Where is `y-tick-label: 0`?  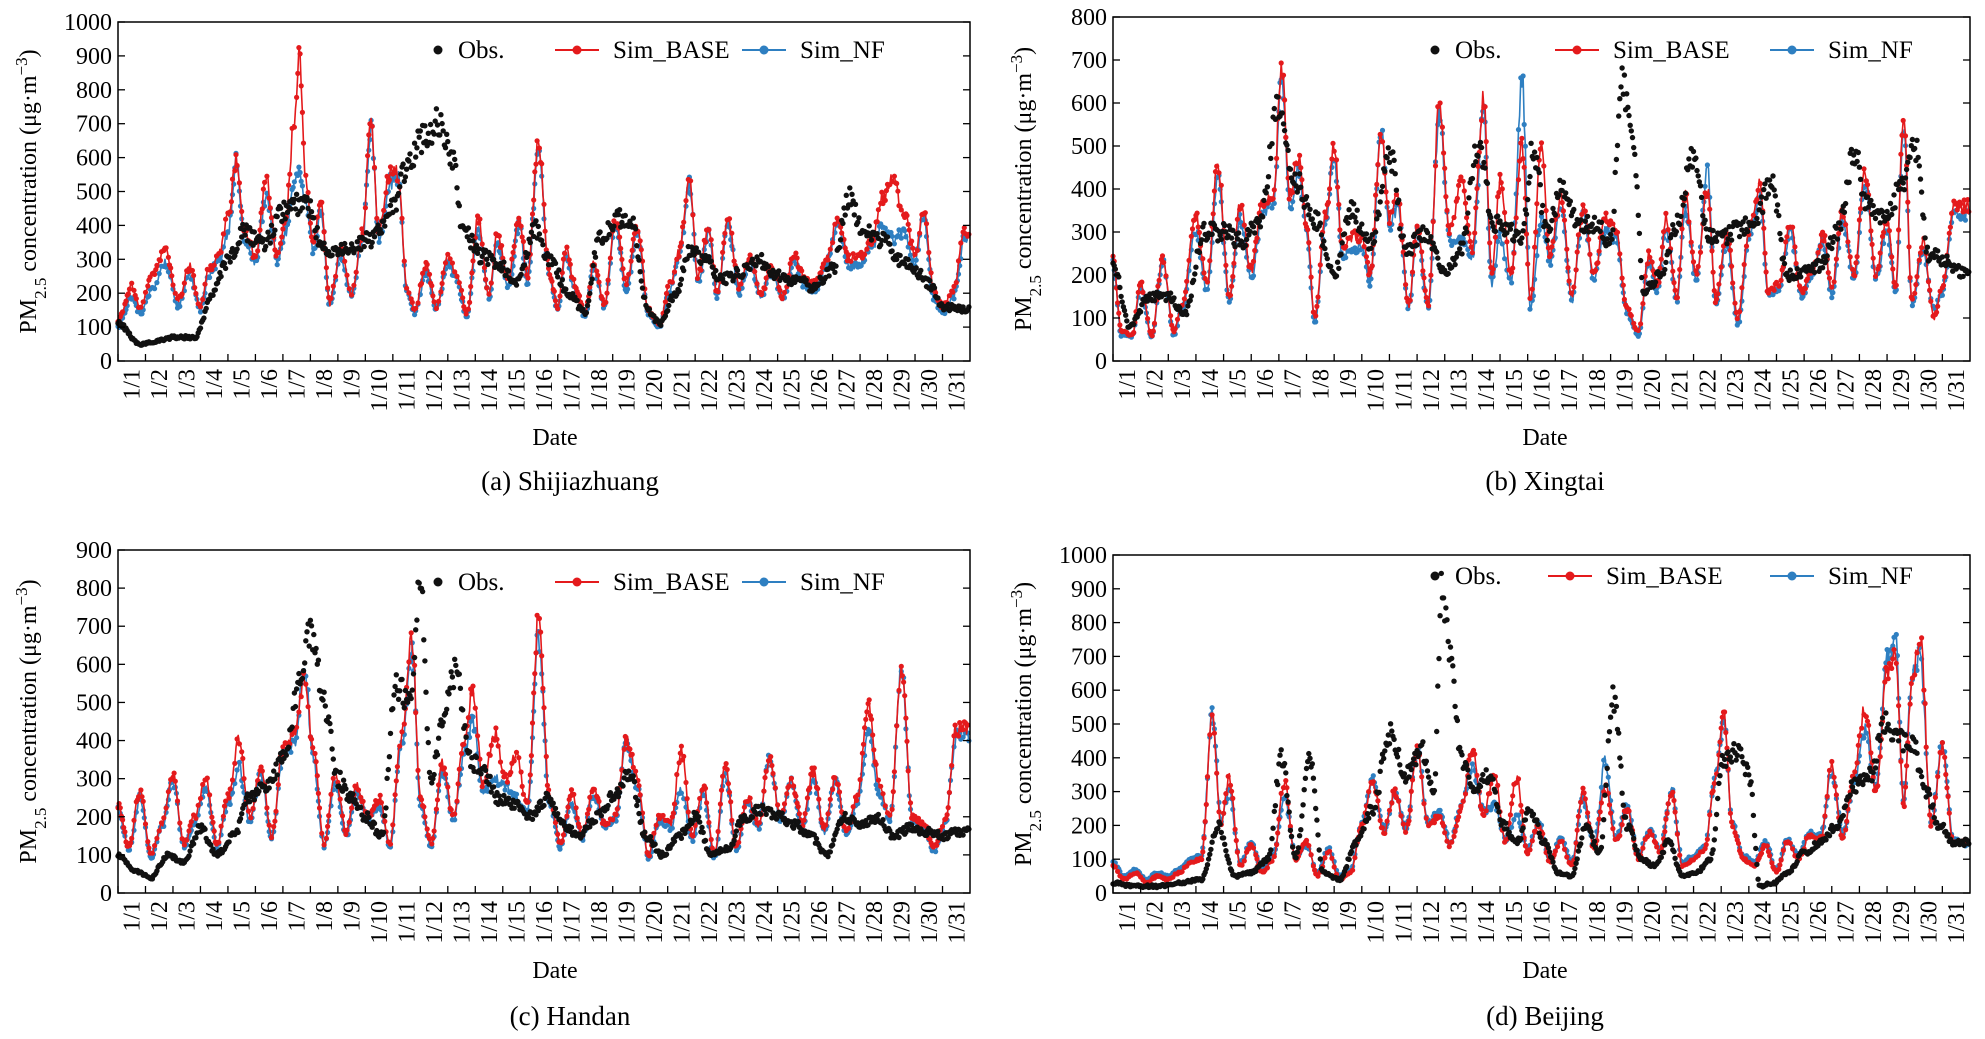
y-tick-label: 0 is located at coordinates (106, 362).